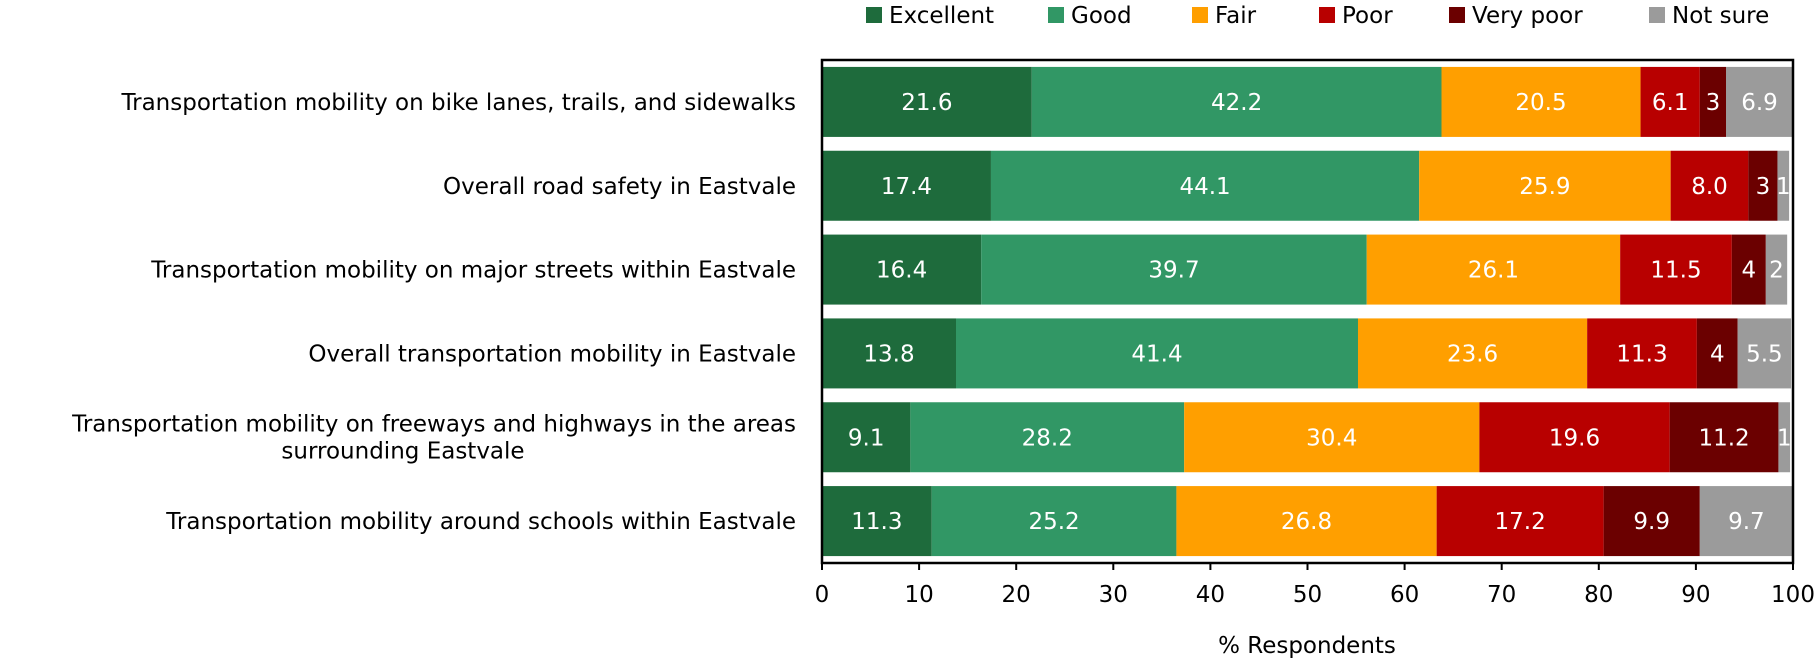 The image size is (1819, 664). Describe the element at coordinates (1501, 595) in the screenshot. I see `x-tick-label: 70` at that location.